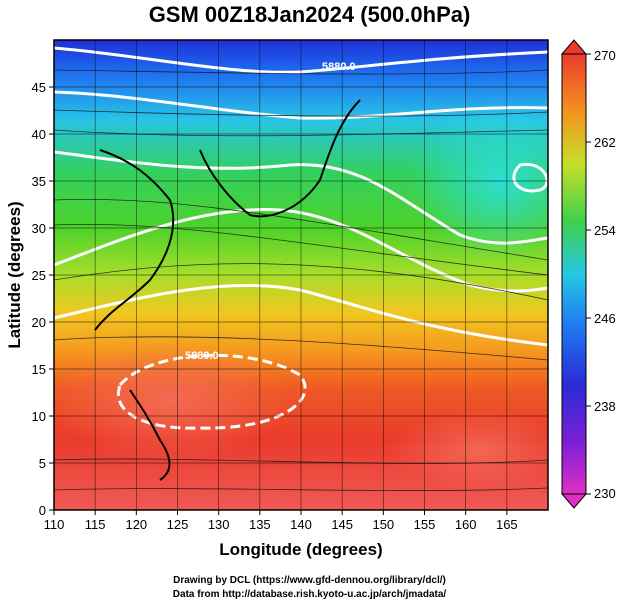 The width and height of the screenshot is (619, 605). Describe the element at coordinates (507, 524) in the screenshot. I see `x-tick-label: 165` at that location.